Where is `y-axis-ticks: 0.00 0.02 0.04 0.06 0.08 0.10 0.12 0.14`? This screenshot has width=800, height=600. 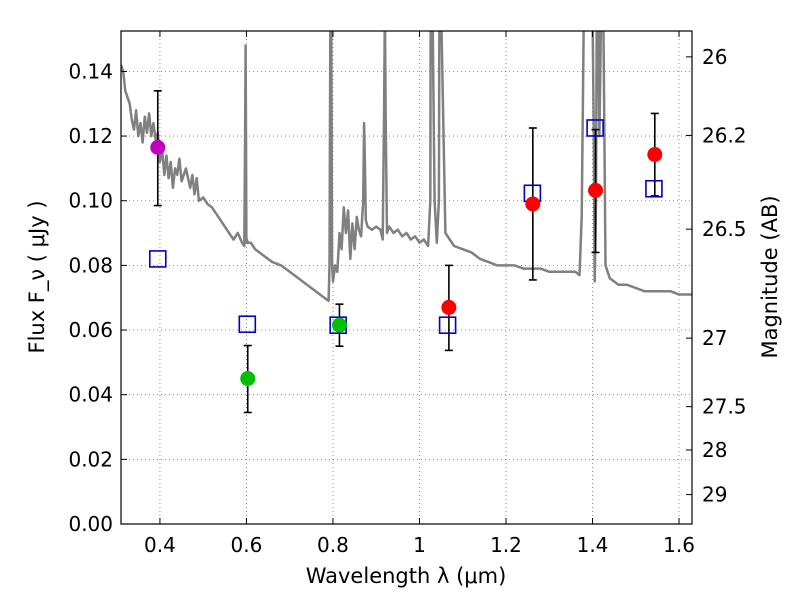 y-axis-ticks: 0.00 0.02 0.04 0.06 0.08 0.10 0.12 0.14 is located at coordinates (97, 297).